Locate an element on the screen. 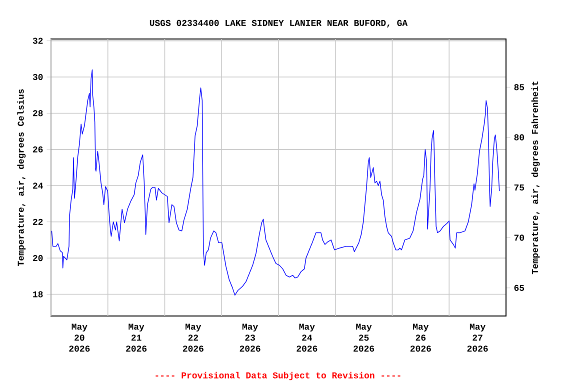 The image size is (576, 384). y-tick-label: 22 is located at coordinates (38, 221).